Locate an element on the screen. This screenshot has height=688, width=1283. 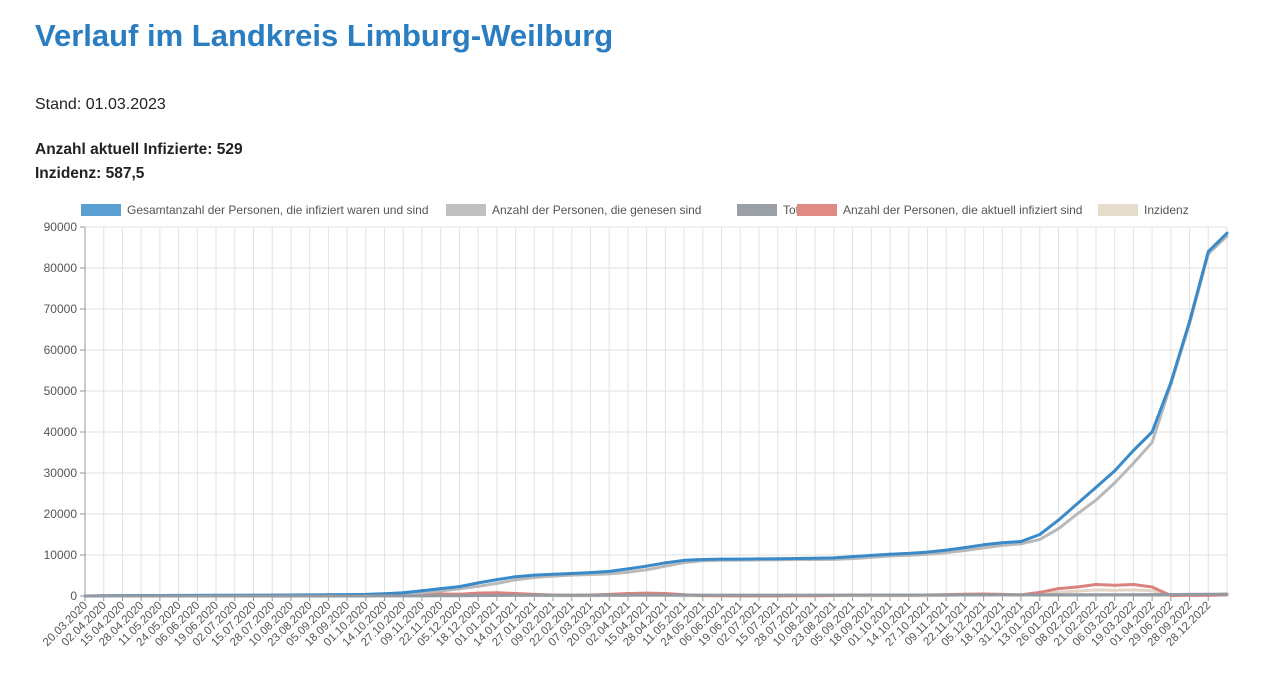
active-infected: Anzahl aktuell Infizierte: 529 is located at coordinates (139, 149).